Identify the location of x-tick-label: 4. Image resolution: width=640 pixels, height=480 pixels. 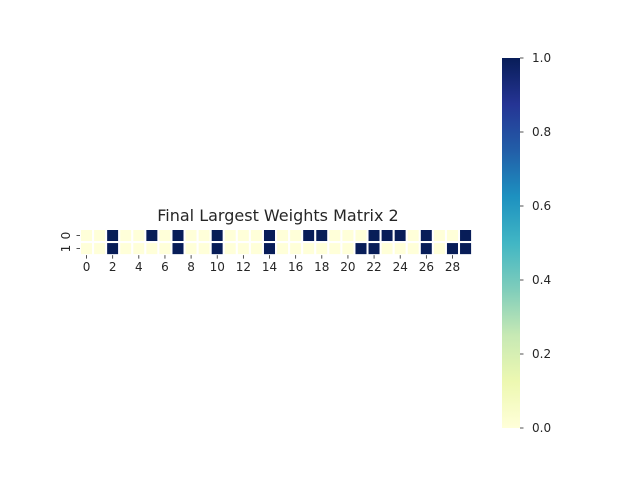
(139, 267).